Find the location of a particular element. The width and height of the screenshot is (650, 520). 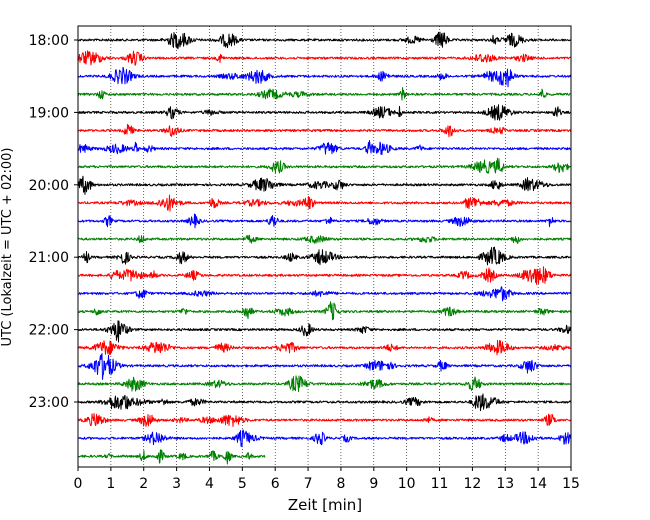

y-tick-label: 21:00 is located at coordinates (49, 258).